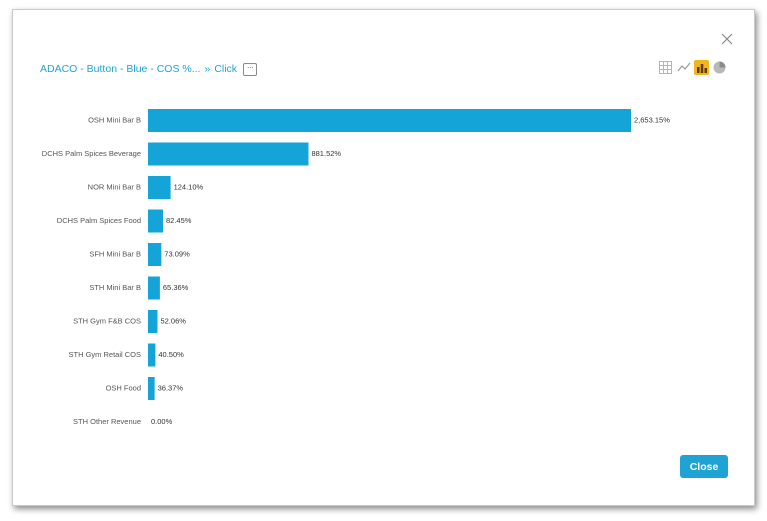 The image size is (767, 521). I want to click on category-label: DCHS Palm Spices Food, so click(99, 220).